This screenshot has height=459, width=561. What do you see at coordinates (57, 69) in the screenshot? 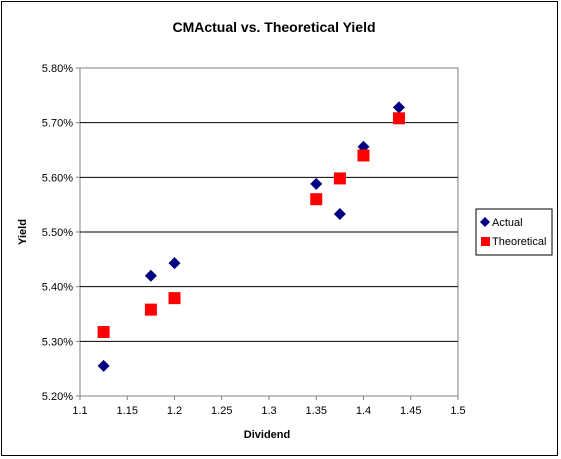
I see `y-tick-label: 5.80%` at bounding box center [57, 69].